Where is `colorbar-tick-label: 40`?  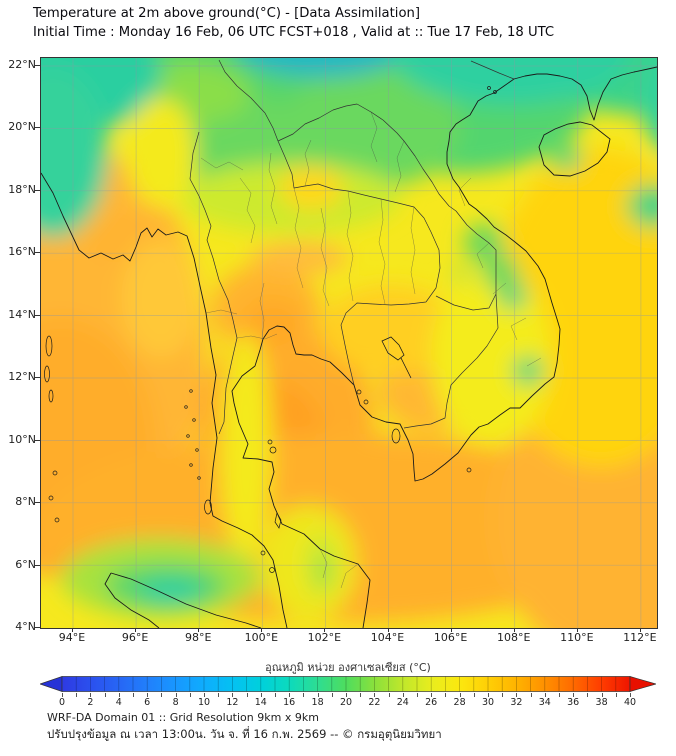 colorbar-tick-label: 40 is located at coordinates (630, 702).